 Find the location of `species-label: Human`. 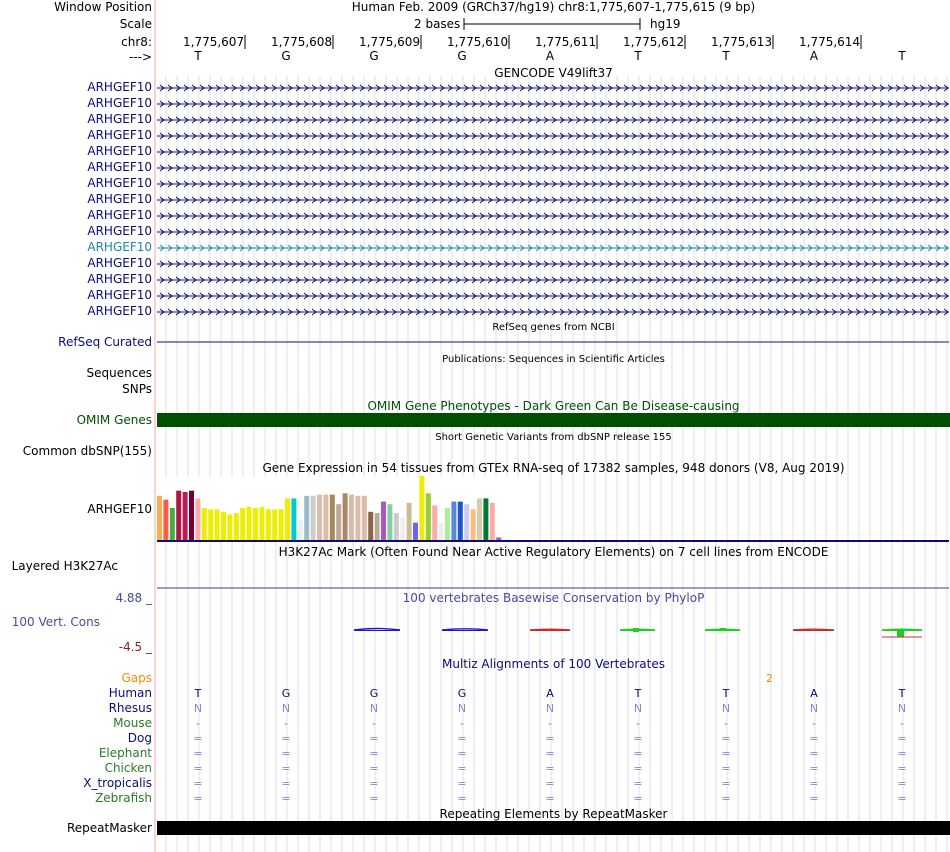

species-label: Human is located at coordinates (130, 693).